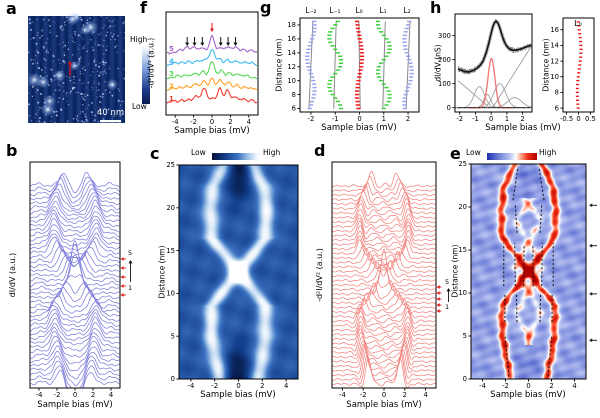 This screenshot has height=418, width=600. What do you see at coordinates (130, 253) in the screenshot?
I see `b-marker-5: 5` at bounding box center [130, 253].